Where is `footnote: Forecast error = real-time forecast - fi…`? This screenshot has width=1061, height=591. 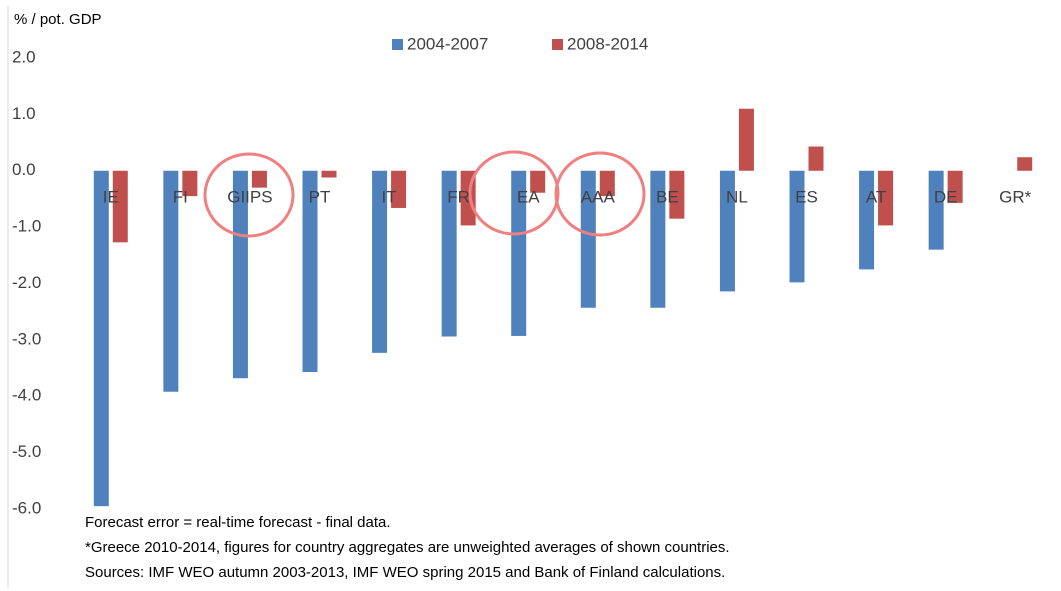
footnote: Forecast error = real-time forecast - fi… is located at coordinates (238, 522).